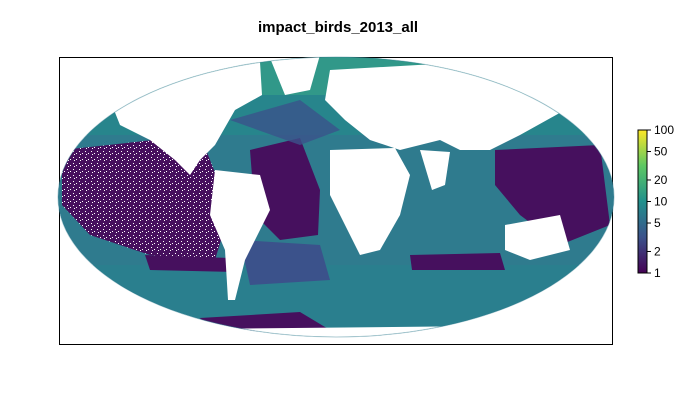  What do you see at coordinates (661, 152) in the screenshot?
I see `legend-tick-label: 50` at bounding box center [661, 152].